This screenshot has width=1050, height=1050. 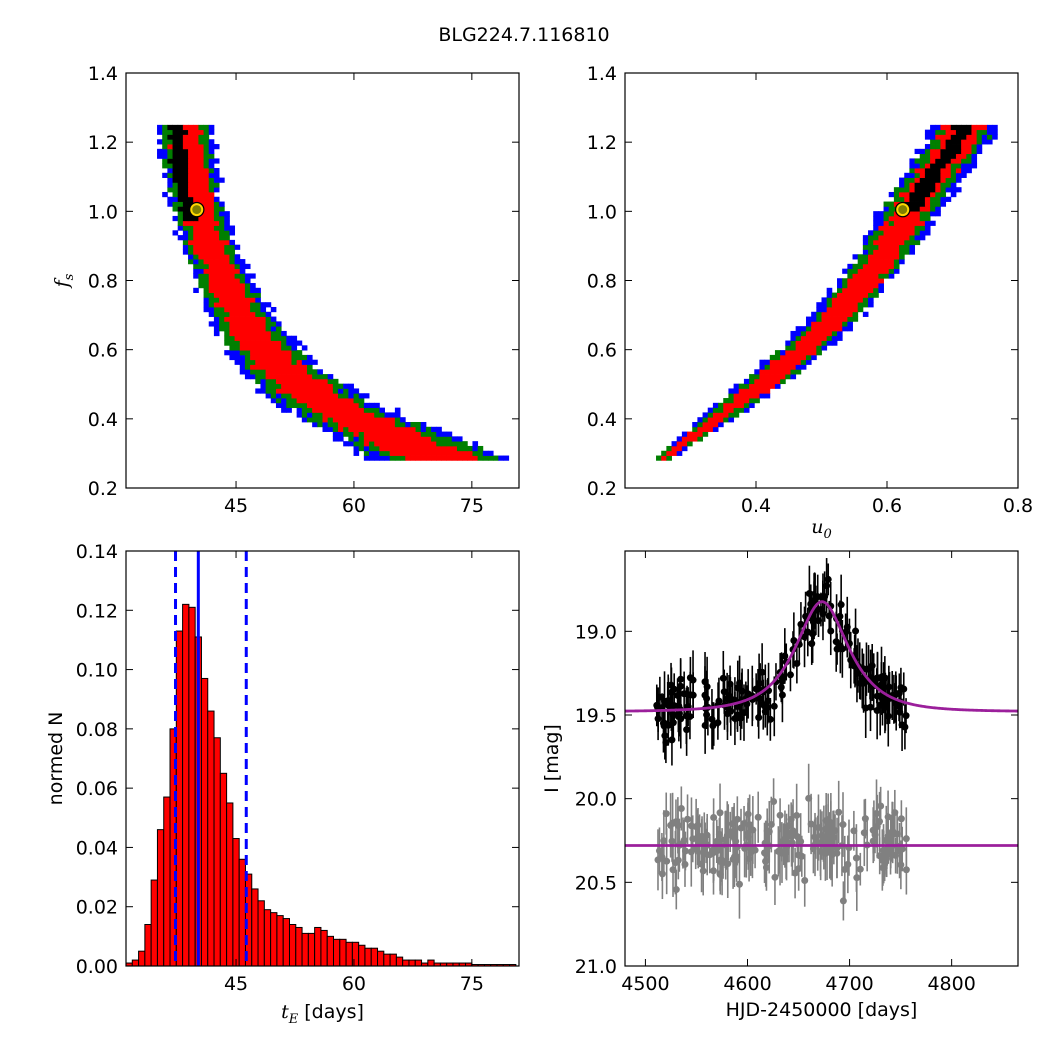 What do you see at coordinates (293, 1019) in the screenshot?
I see `x-axis-label-sub: E` at bounding box center [293, 1019].